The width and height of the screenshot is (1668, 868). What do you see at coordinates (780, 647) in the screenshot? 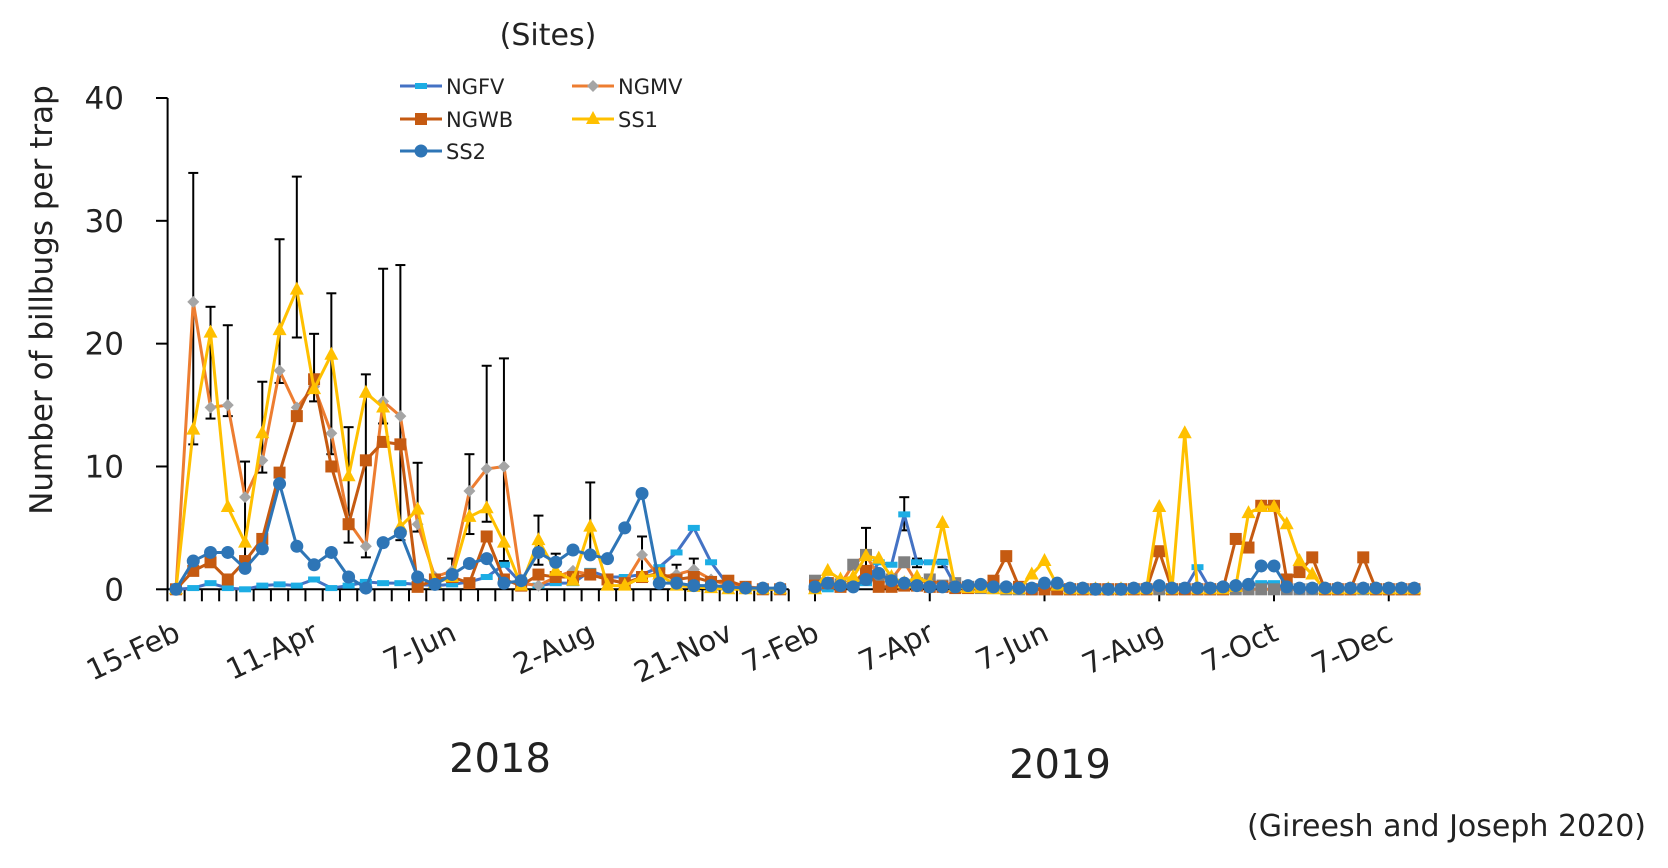
I see `x-tick-label: 7-Feb` at bounding box center [780, 647].